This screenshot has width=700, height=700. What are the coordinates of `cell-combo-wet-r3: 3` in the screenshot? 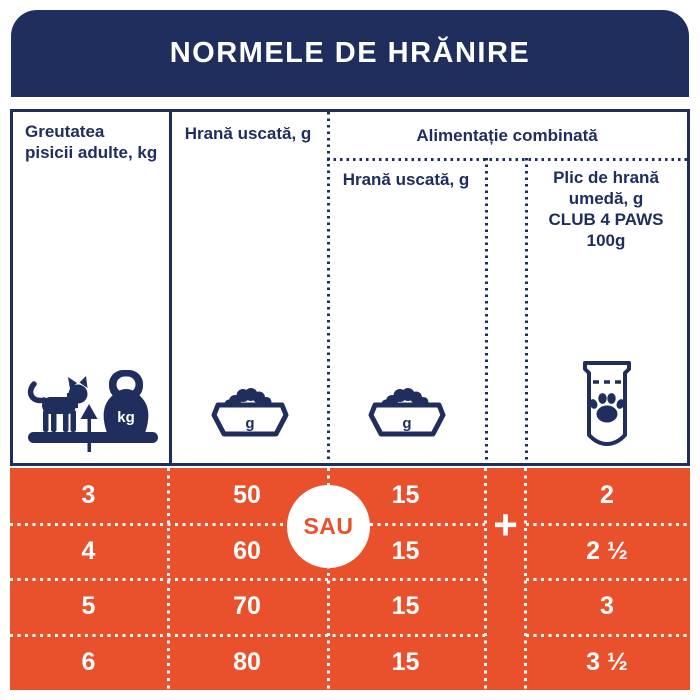 It's located at (607, 606).